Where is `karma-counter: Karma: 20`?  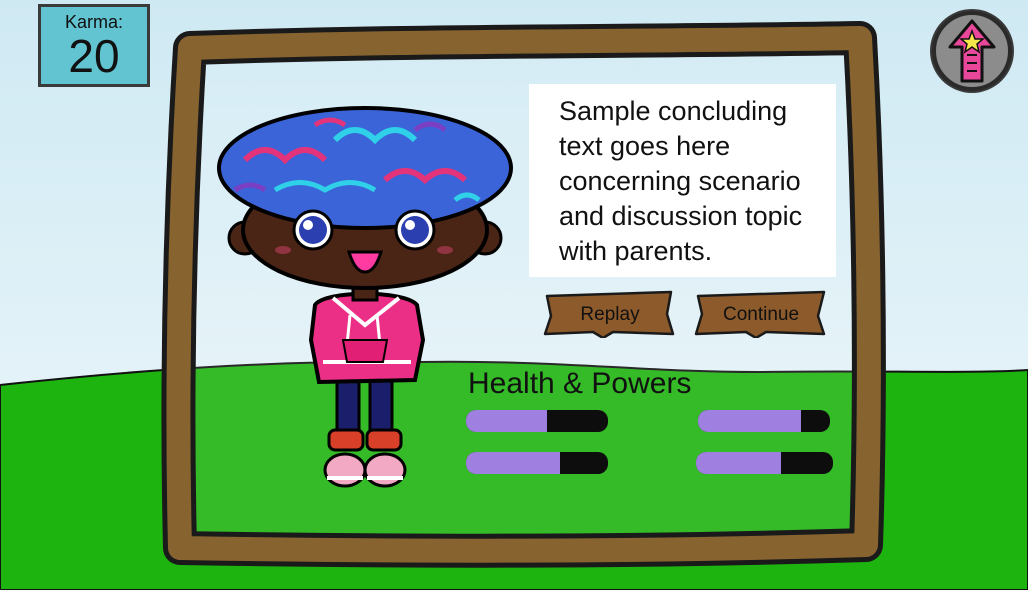 karma-counter: Karma: 20 is located at coordinates (94, 45).